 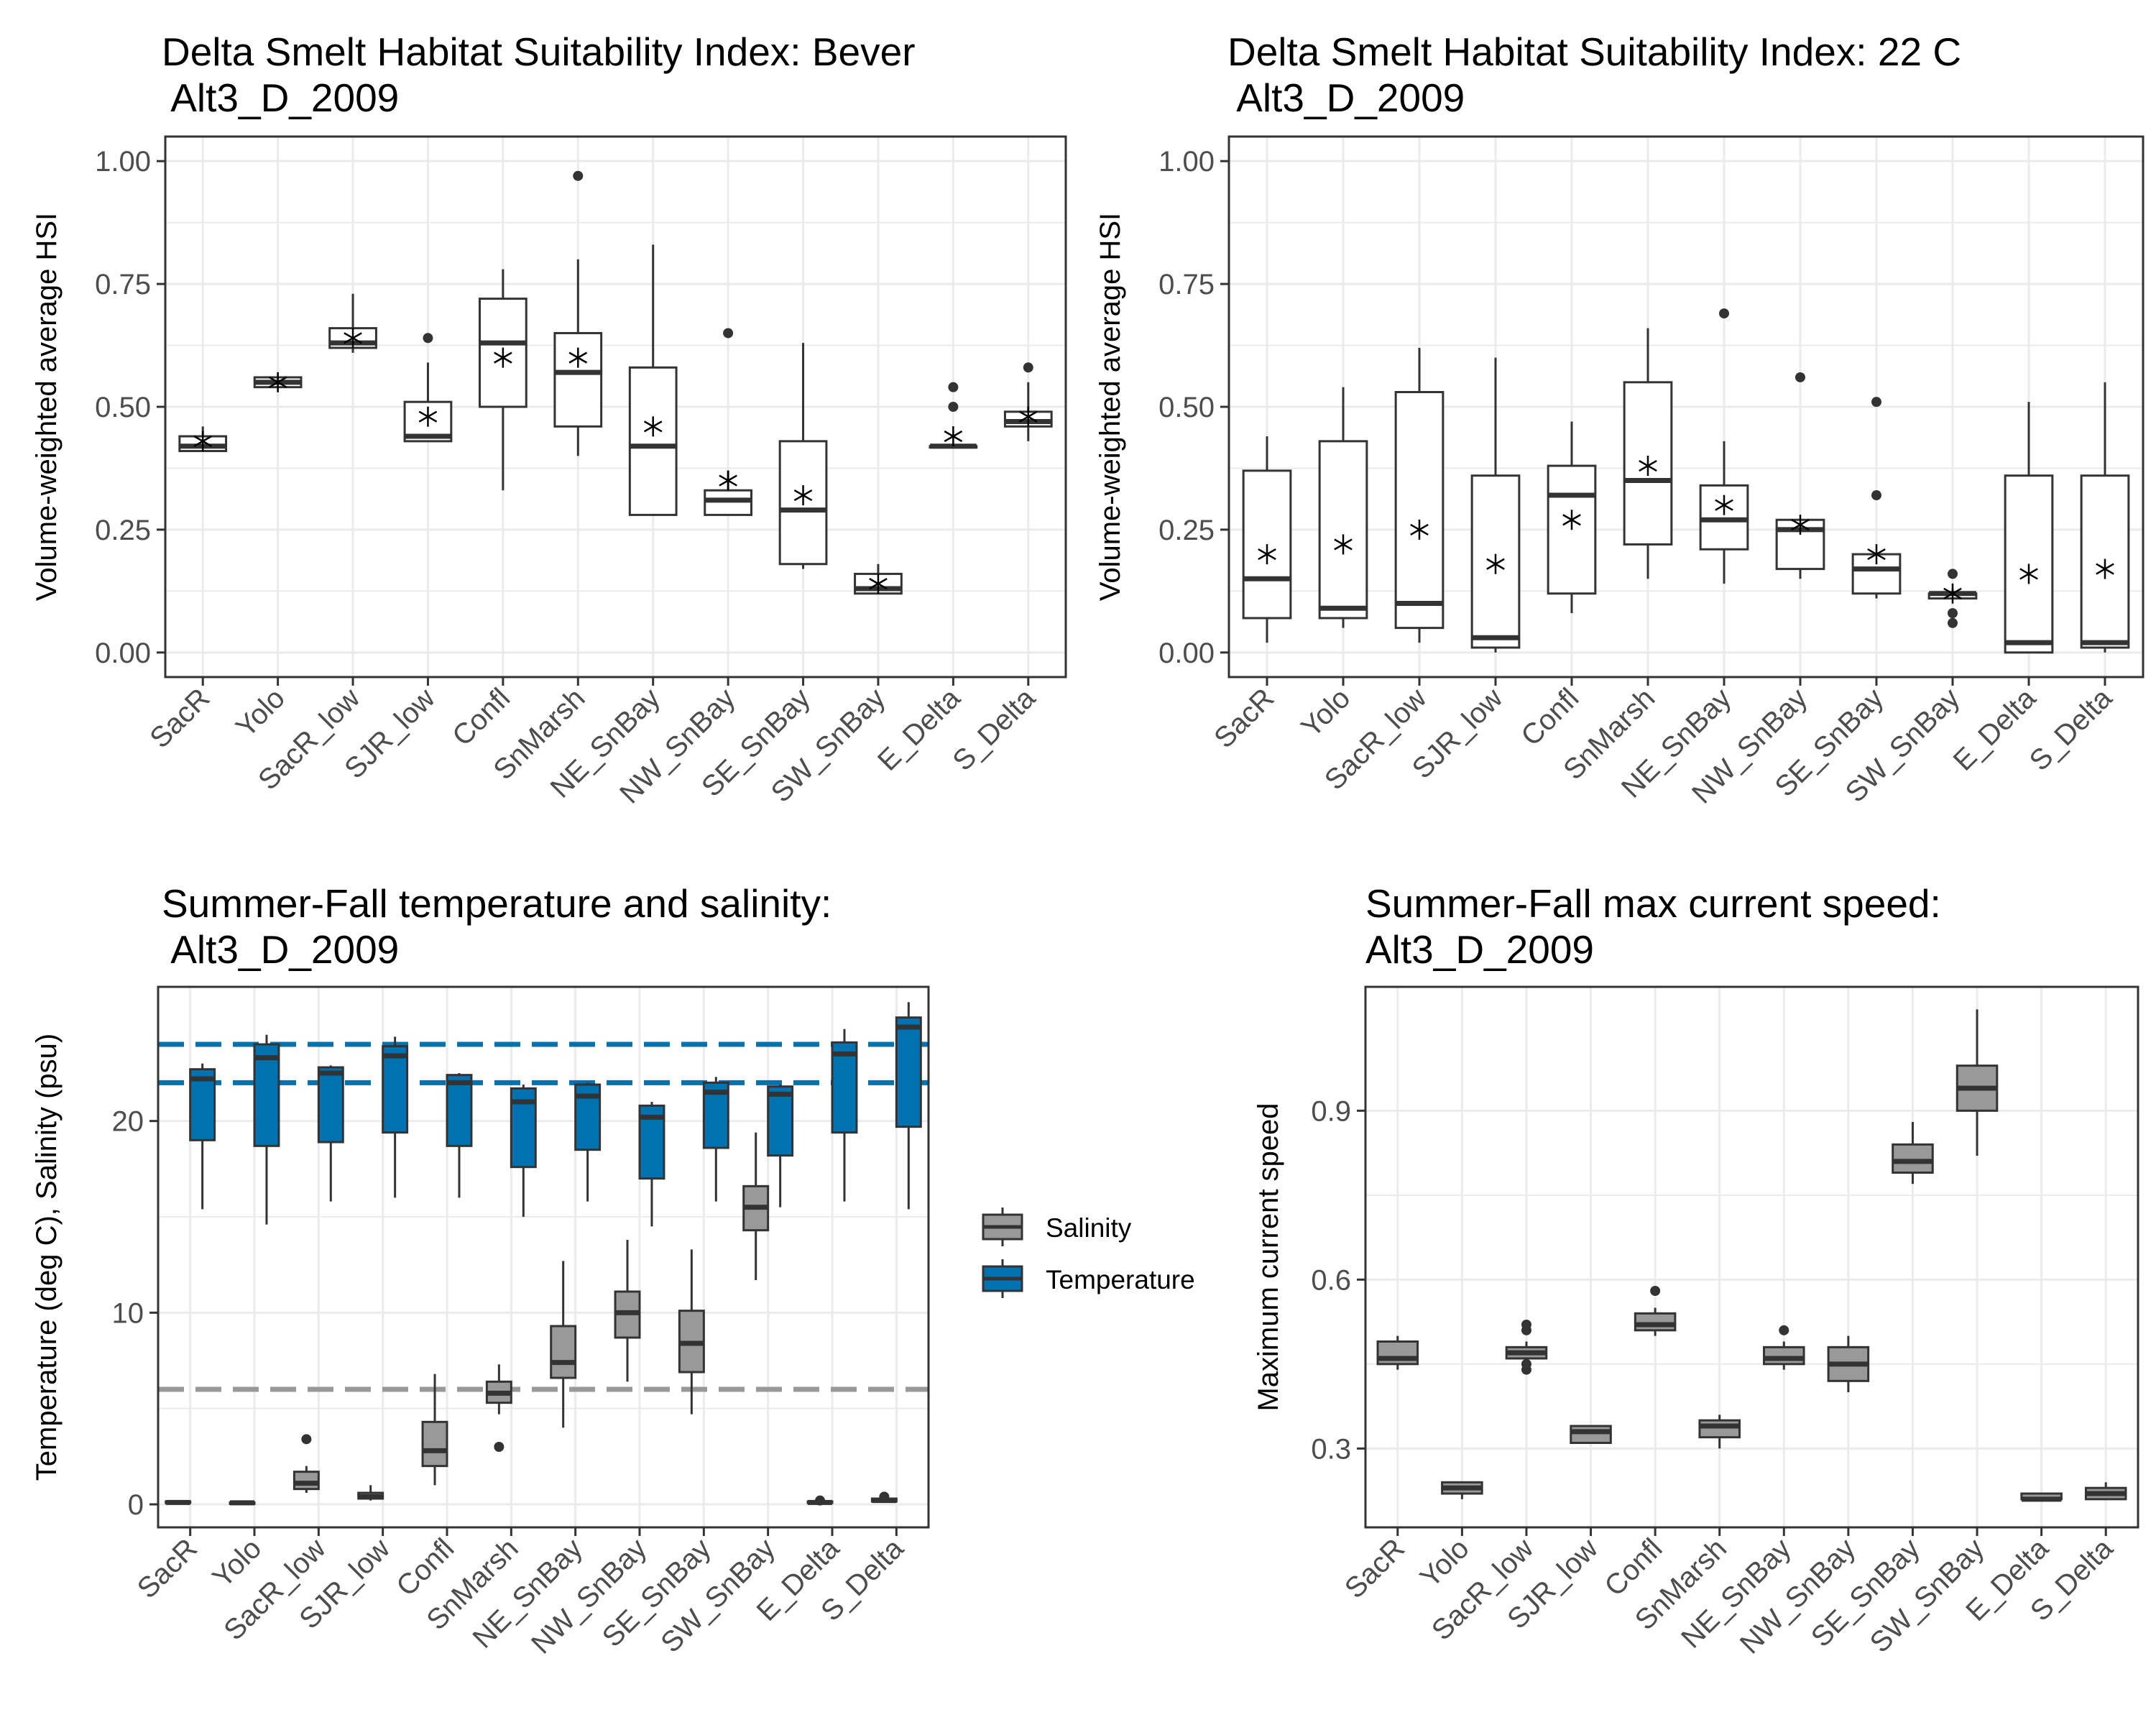 I want to click on y-axis-label: Maximum current speed, so click(x=1269, y=1257).